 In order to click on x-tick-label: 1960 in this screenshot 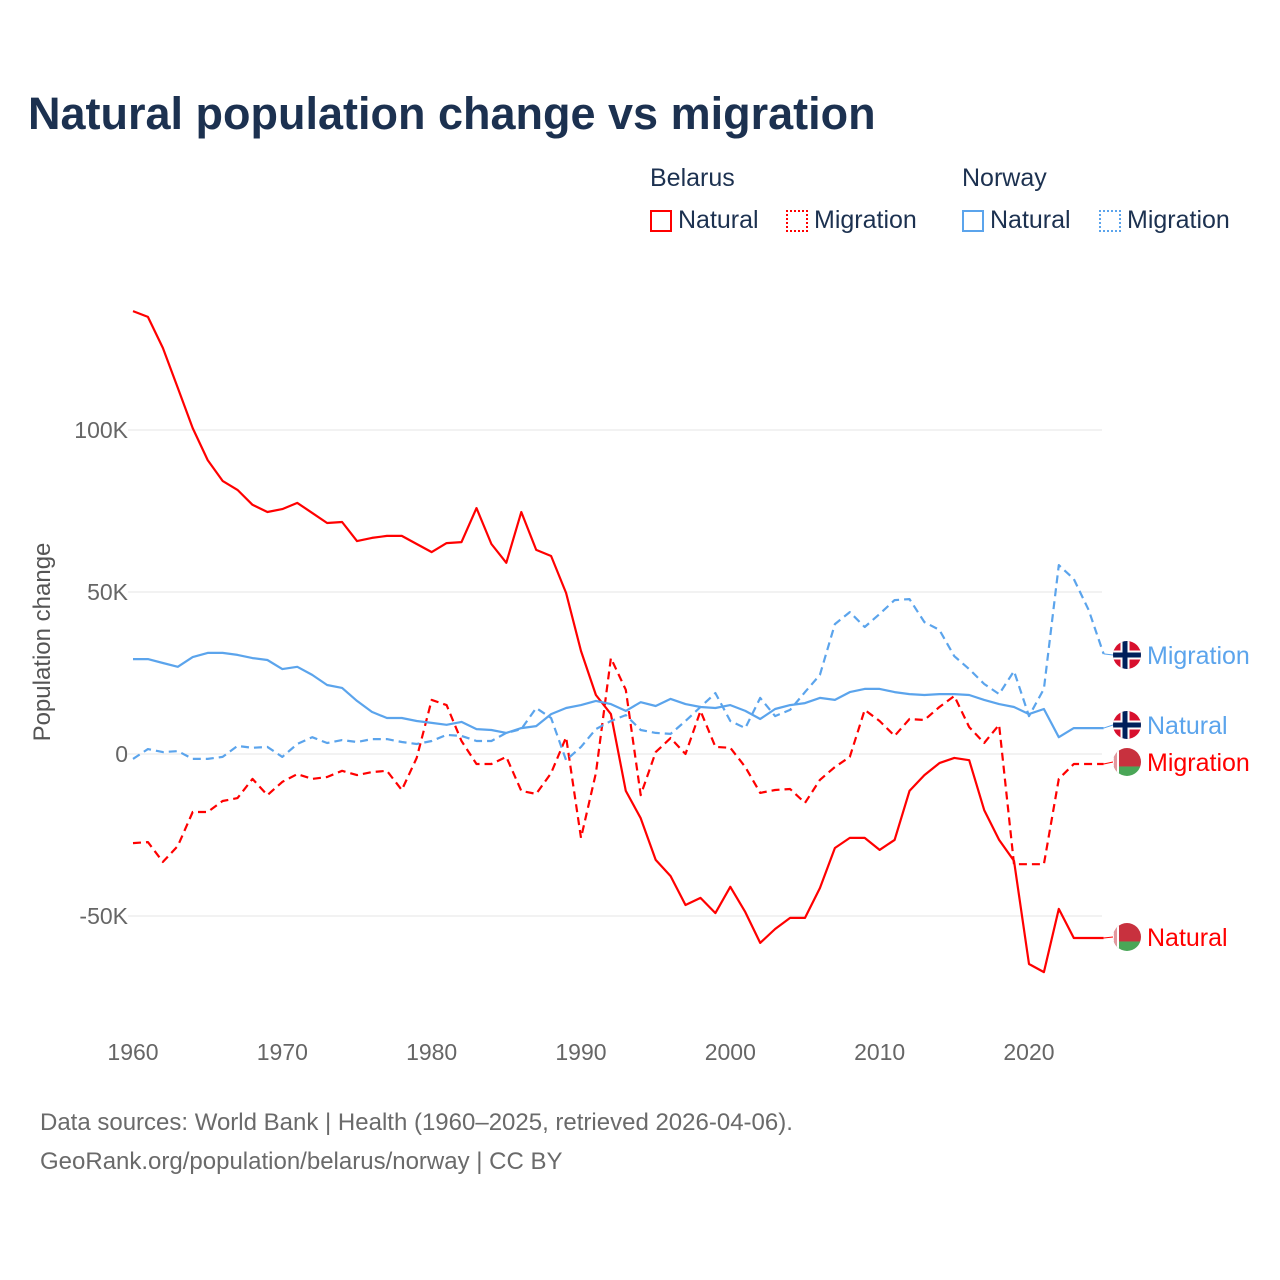, I will do `click(132, 1052)`.